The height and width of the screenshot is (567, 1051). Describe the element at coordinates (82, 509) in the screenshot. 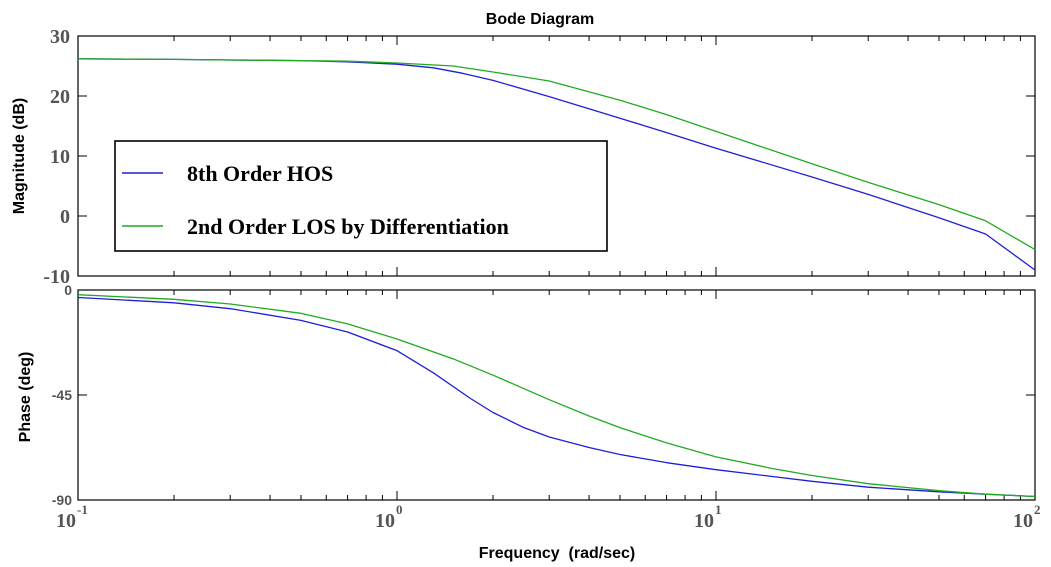

I see `x-tick-label-exponent: -1` at that location.